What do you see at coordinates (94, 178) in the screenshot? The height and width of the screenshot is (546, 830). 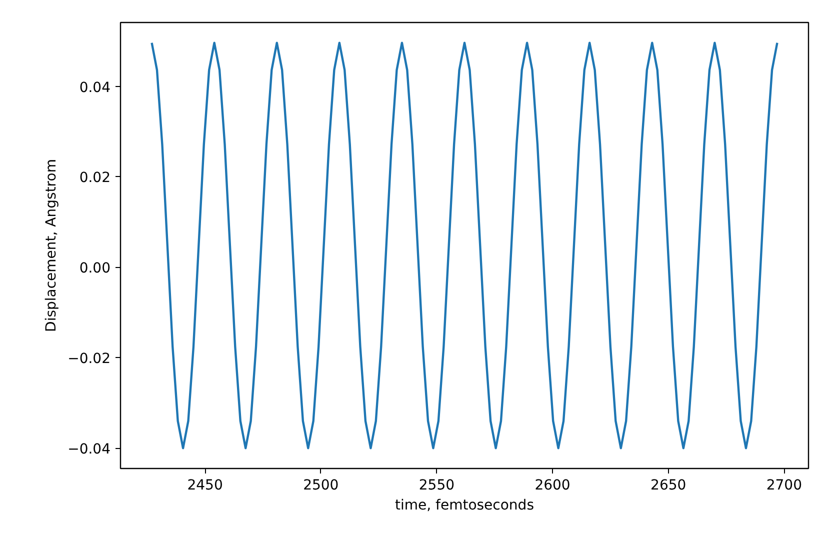 I see `y-tick-label: 0.02` at bounding box center [94, 178].